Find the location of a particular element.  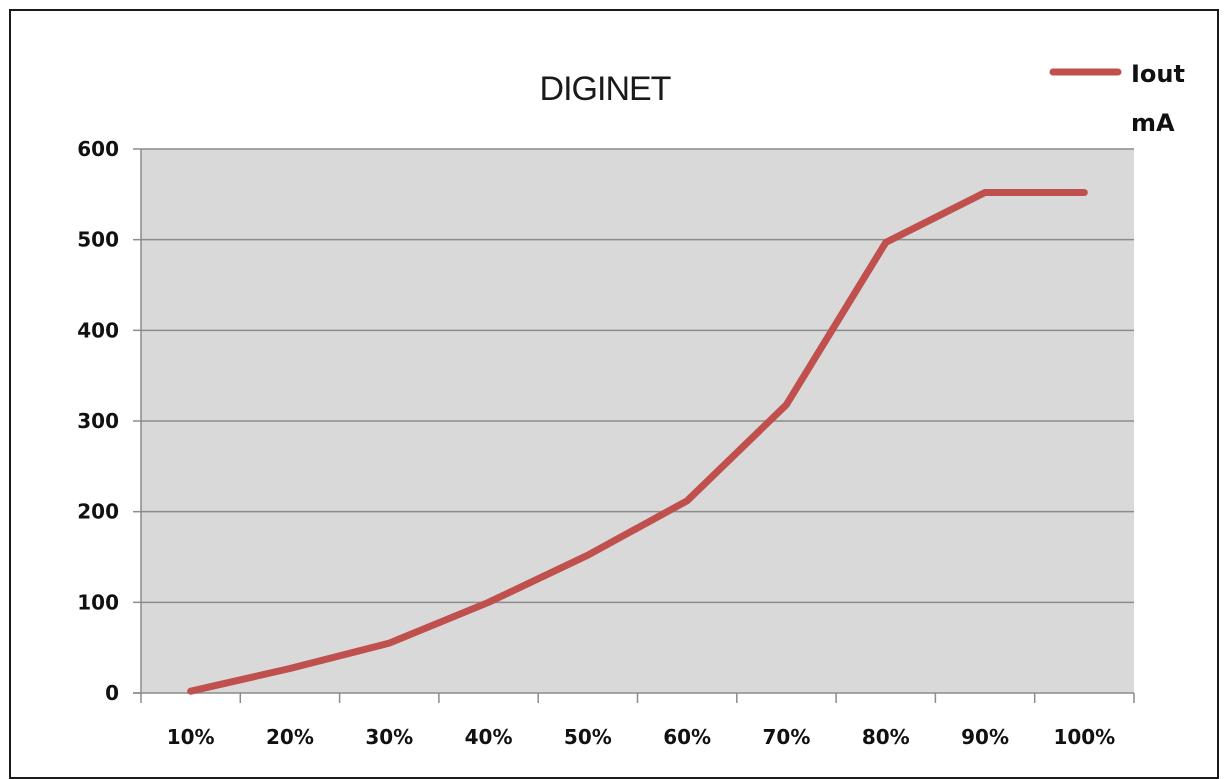

x-tick-label-10: 100% is located at coordinates (1084, 737).